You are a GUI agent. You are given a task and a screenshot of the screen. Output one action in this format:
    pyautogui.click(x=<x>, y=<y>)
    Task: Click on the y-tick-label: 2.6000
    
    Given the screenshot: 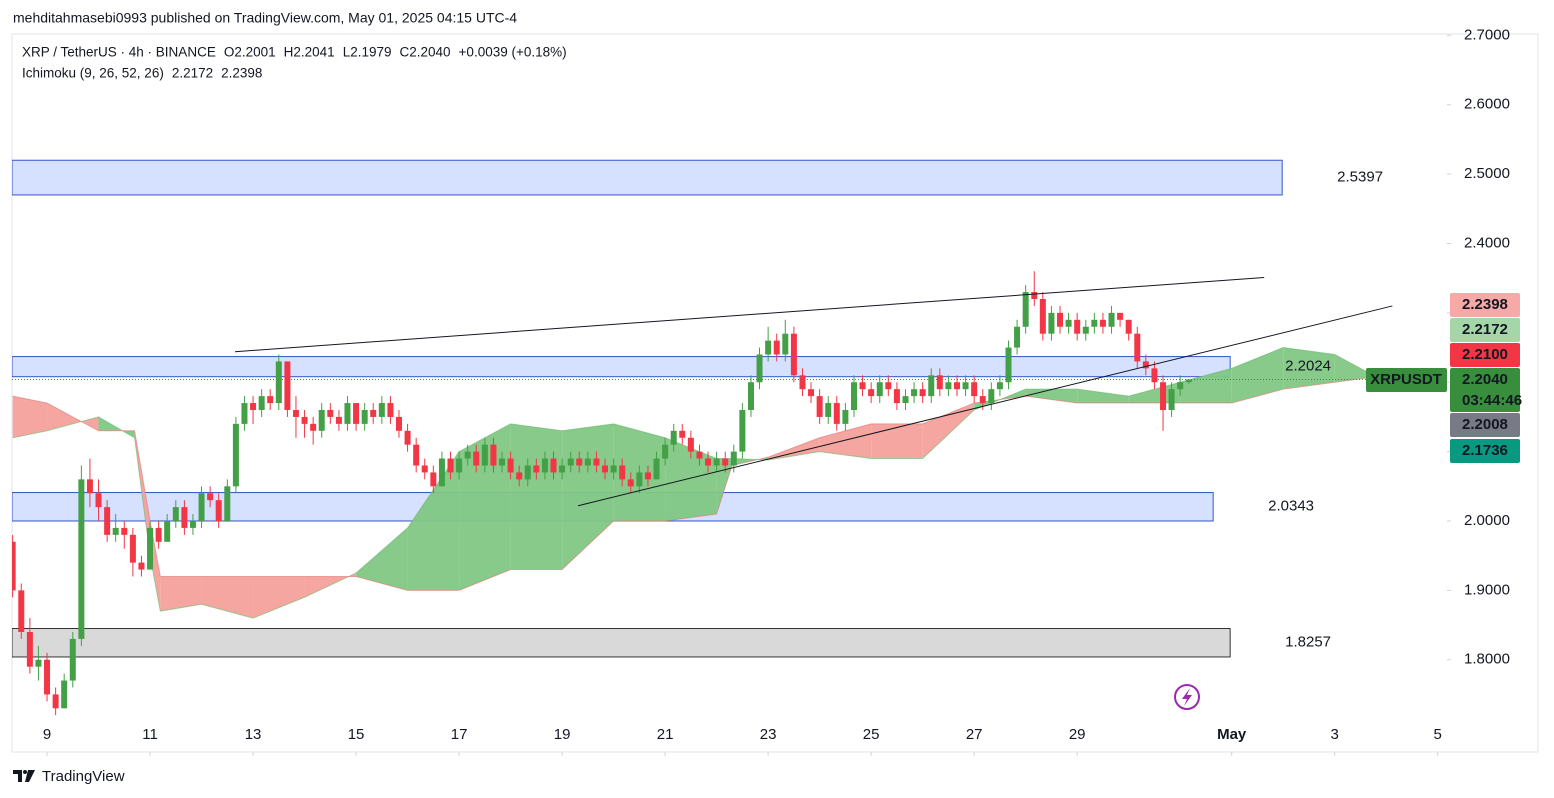 What is the action you would take?
    pyautogui.click(x=1487, y=104)
    